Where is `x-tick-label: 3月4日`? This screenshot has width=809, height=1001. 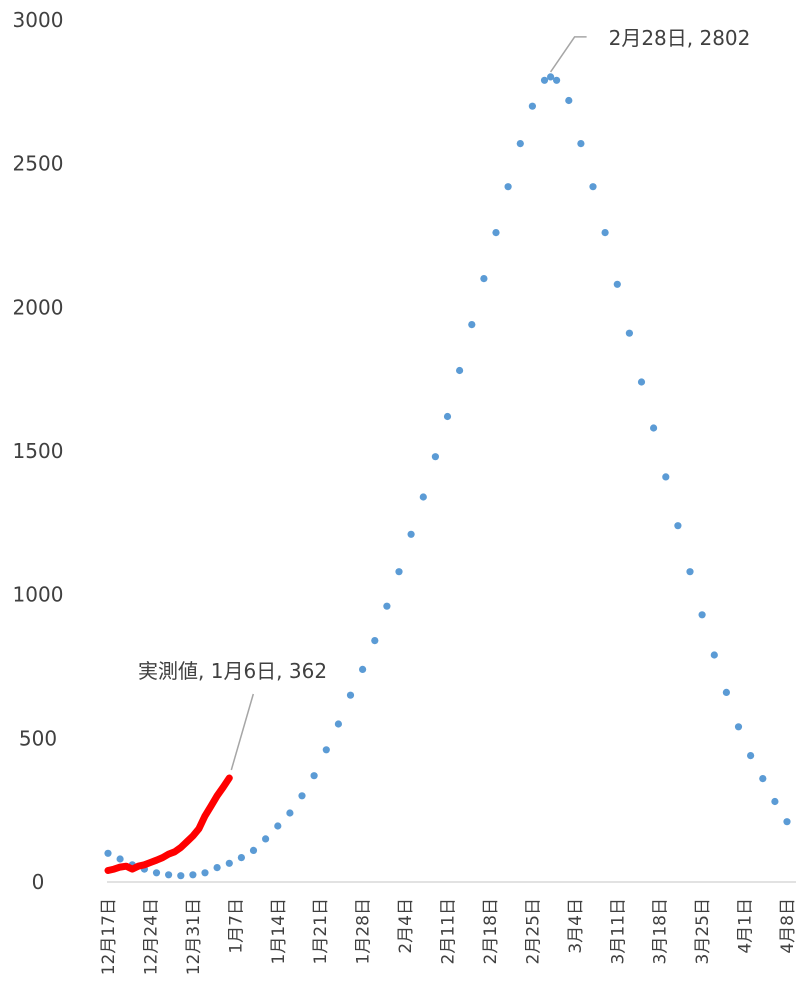 x-tick-label: 3月4日 is located at coordinates (576, 926).